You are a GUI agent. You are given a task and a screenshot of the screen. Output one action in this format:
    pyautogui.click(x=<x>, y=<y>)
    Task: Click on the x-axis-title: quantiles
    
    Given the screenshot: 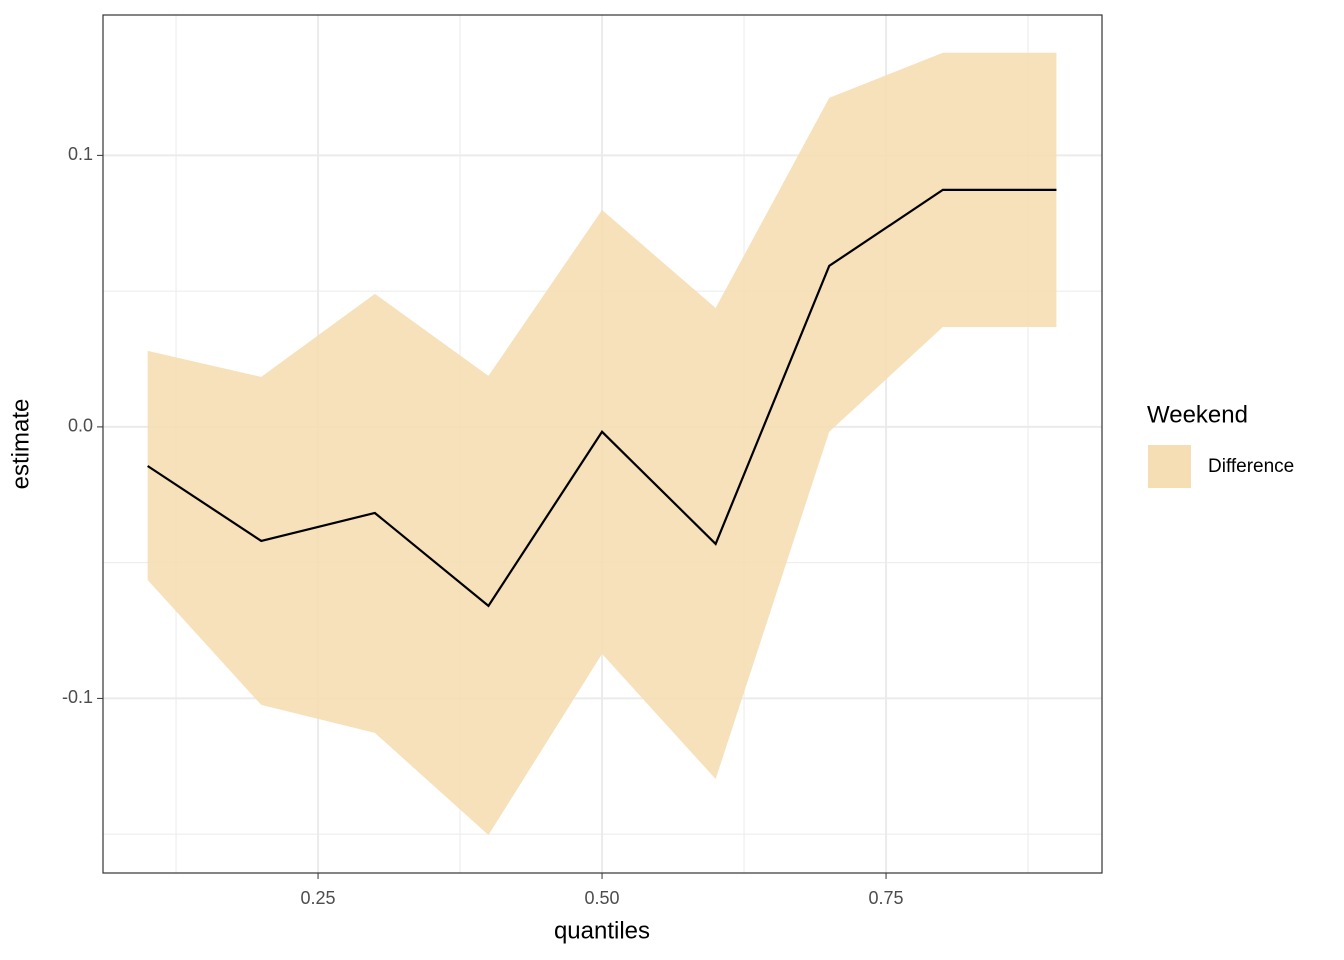 What is the action you would take?
    pyautogui.click(x=602, y=930)
    